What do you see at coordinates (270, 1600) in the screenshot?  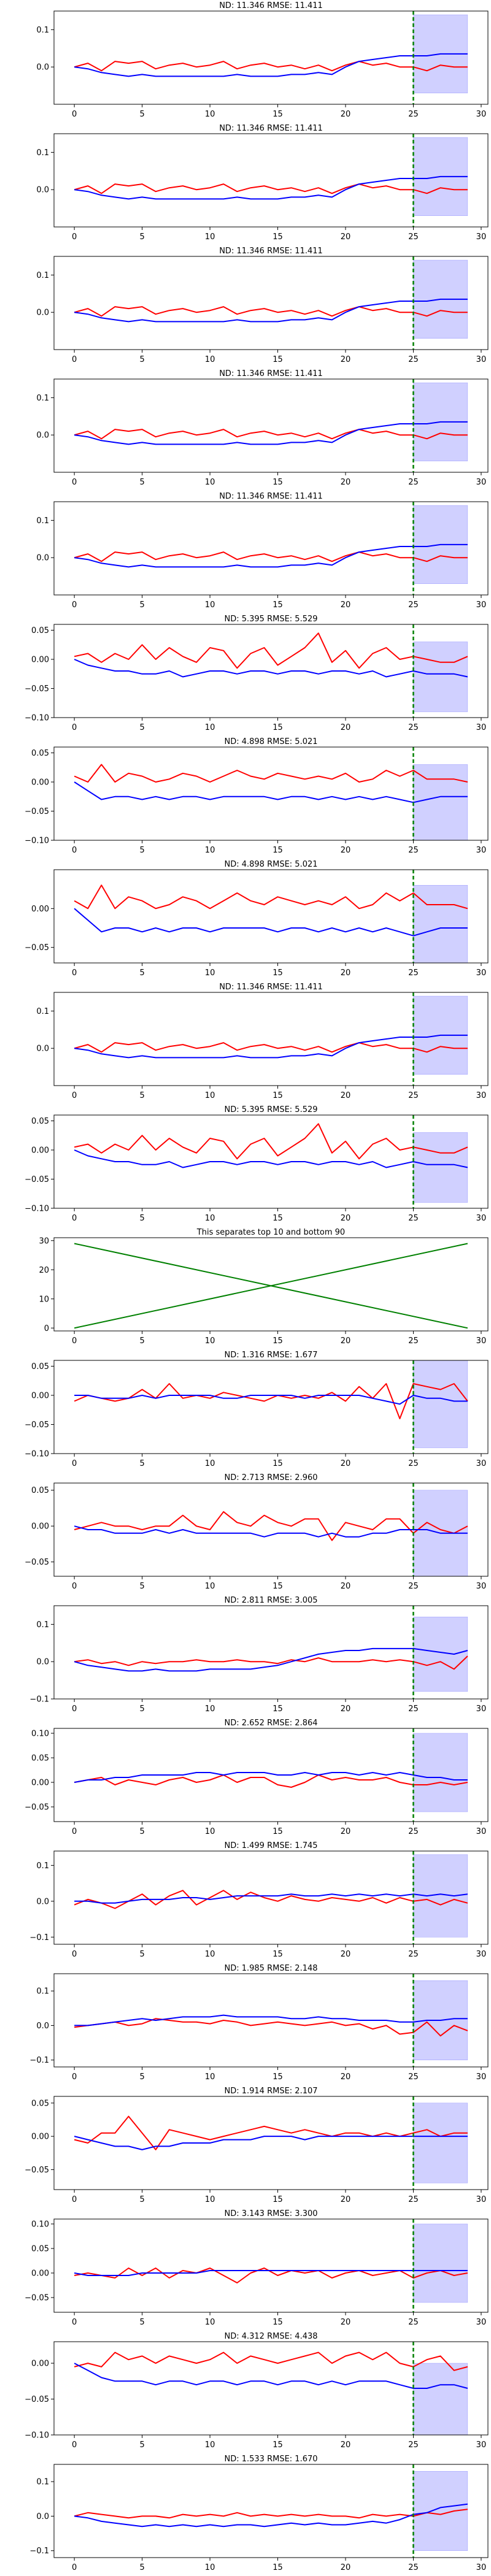 I see `chart-title: ND: 2.811 RMSE: 3.005` at bounding box center [270, 1600].